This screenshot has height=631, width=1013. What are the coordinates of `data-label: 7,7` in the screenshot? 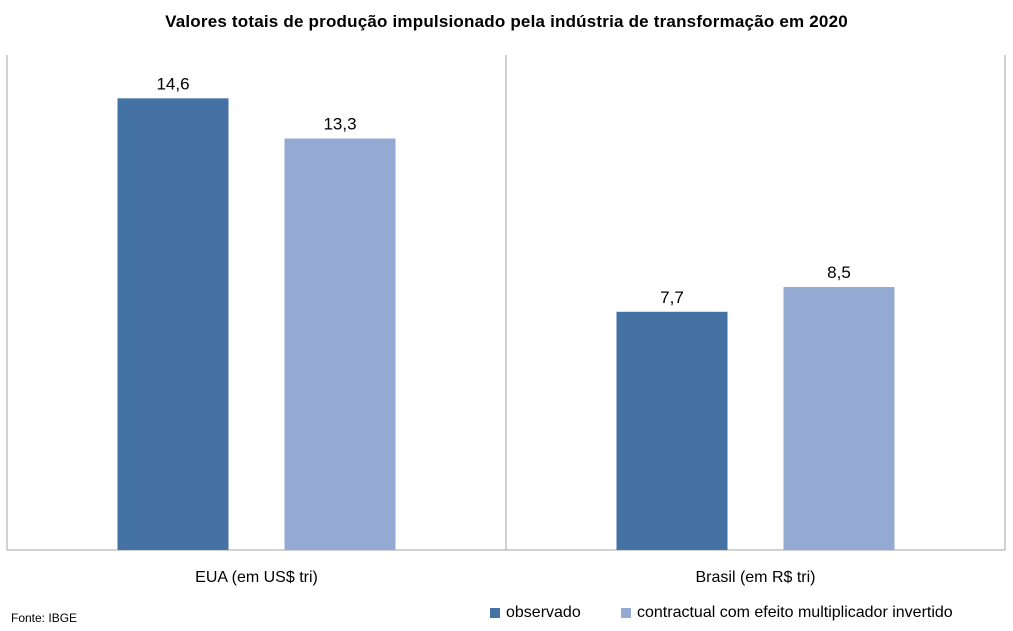 It's located at (672, 297).